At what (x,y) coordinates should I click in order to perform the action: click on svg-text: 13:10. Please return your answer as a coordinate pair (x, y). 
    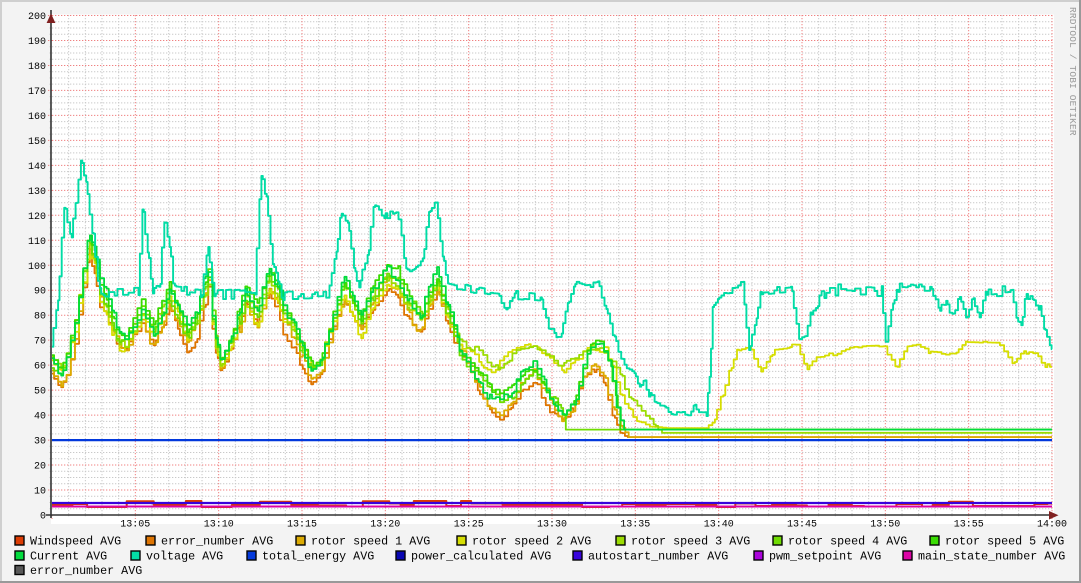
    Looking at the image, I should click on (219, 525).